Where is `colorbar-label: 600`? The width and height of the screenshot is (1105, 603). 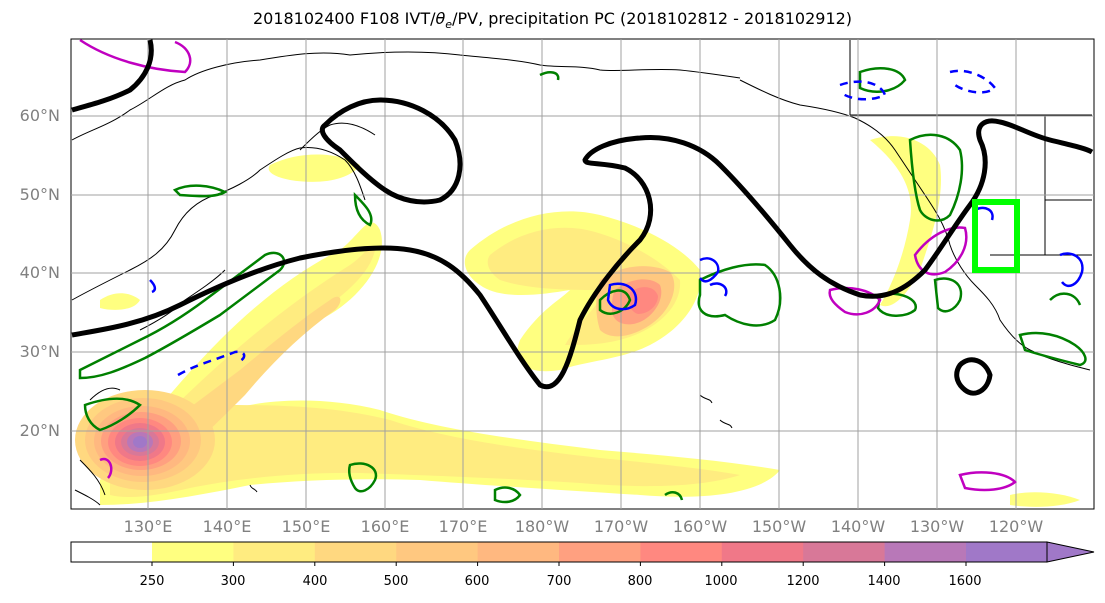
colorbar-label: 600 is located at coordinates (477, 581).